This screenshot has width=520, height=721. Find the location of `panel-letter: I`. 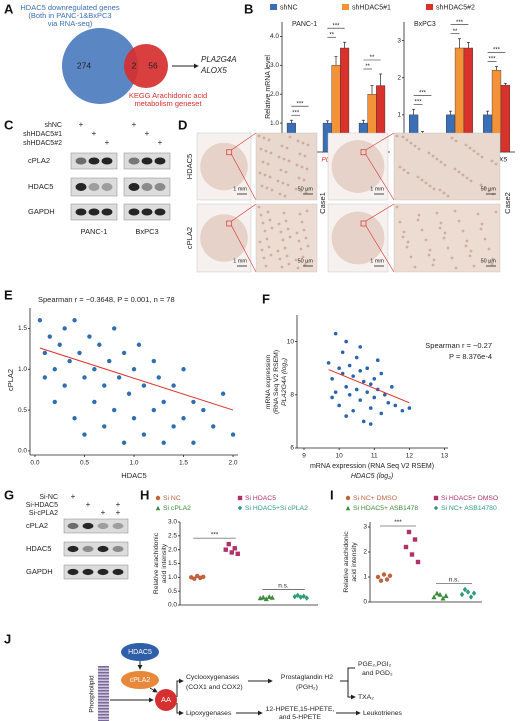

panel-letter: I is located at coordinates (332, 494).